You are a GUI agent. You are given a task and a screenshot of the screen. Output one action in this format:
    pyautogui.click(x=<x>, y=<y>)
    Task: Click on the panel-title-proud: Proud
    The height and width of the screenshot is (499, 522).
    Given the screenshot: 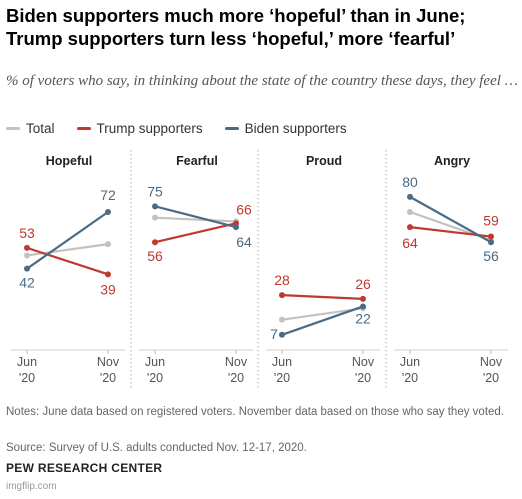 What is the action you would take?
    pyautogui.click(x=324, y=161)
    